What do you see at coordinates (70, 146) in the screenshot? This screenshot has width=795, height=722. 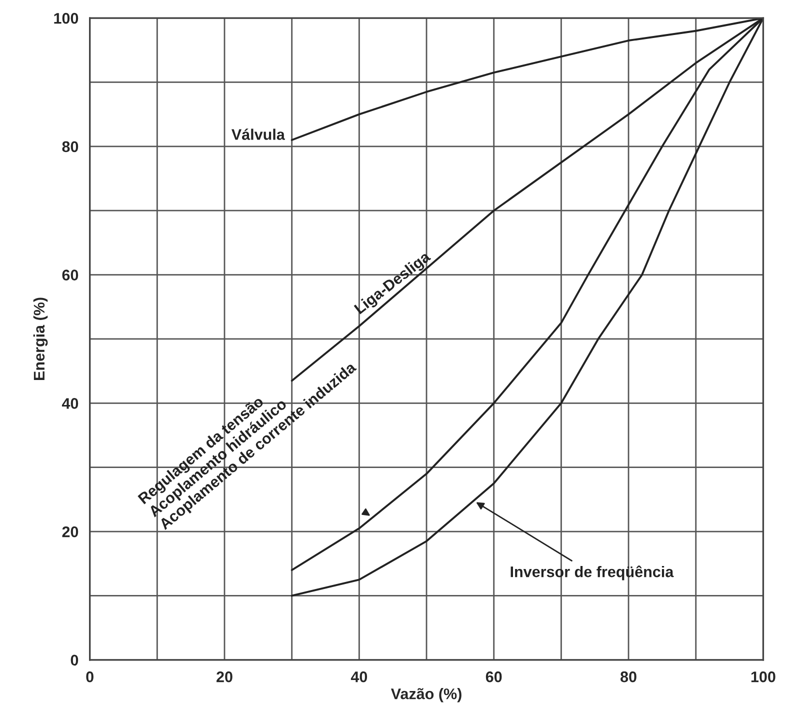 I see `y-tick-label: 80` at bounding box center [70, 146].